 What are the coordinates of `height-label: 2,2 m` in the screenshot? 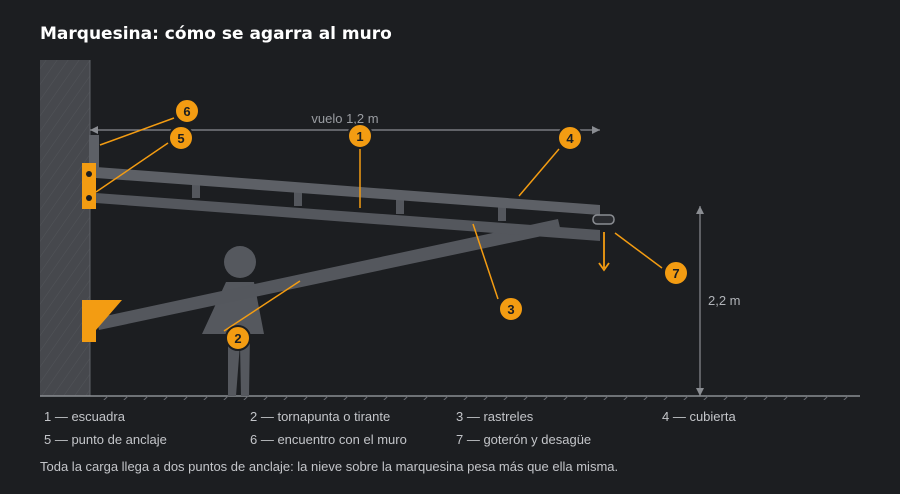 It's located at (724, 300).